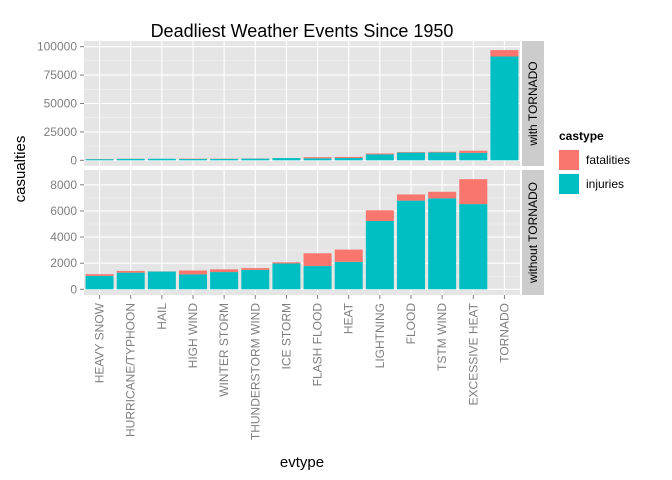 This screenshot has height=480, width=672. What do you see at coordinates (605, 184) in the screenshot?
I see `legend-label-injuries: injuries` at bounding box center [605, 184].